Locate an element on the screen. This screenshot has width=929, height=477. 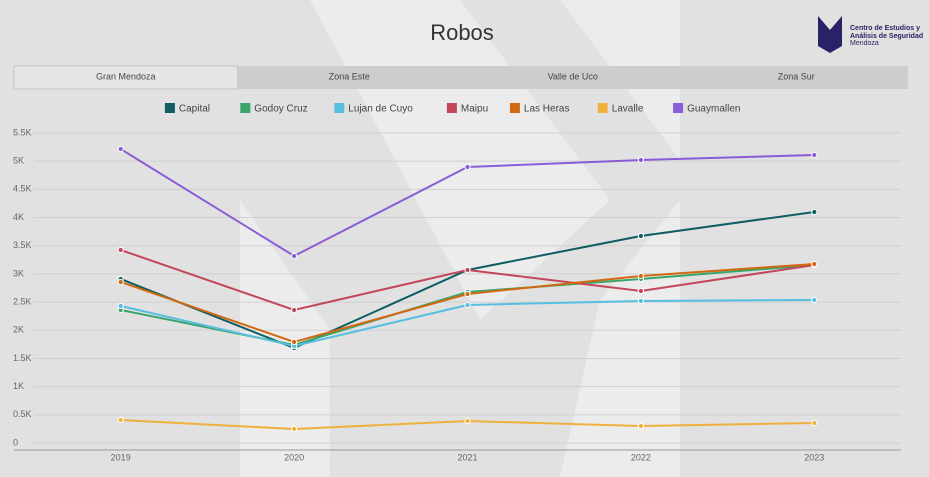
legend-label: Las Heras is located at coordinates (547, 109).